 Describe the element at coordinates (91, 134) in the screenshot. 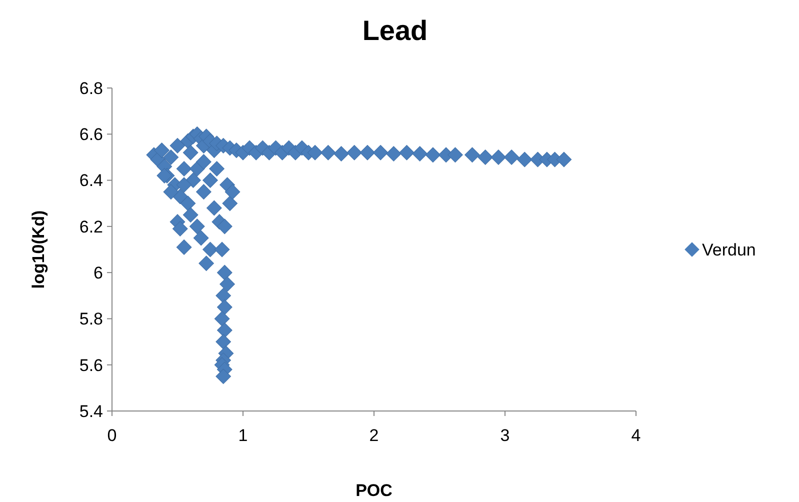

I see `y-tick-label: 6.6` at that location.